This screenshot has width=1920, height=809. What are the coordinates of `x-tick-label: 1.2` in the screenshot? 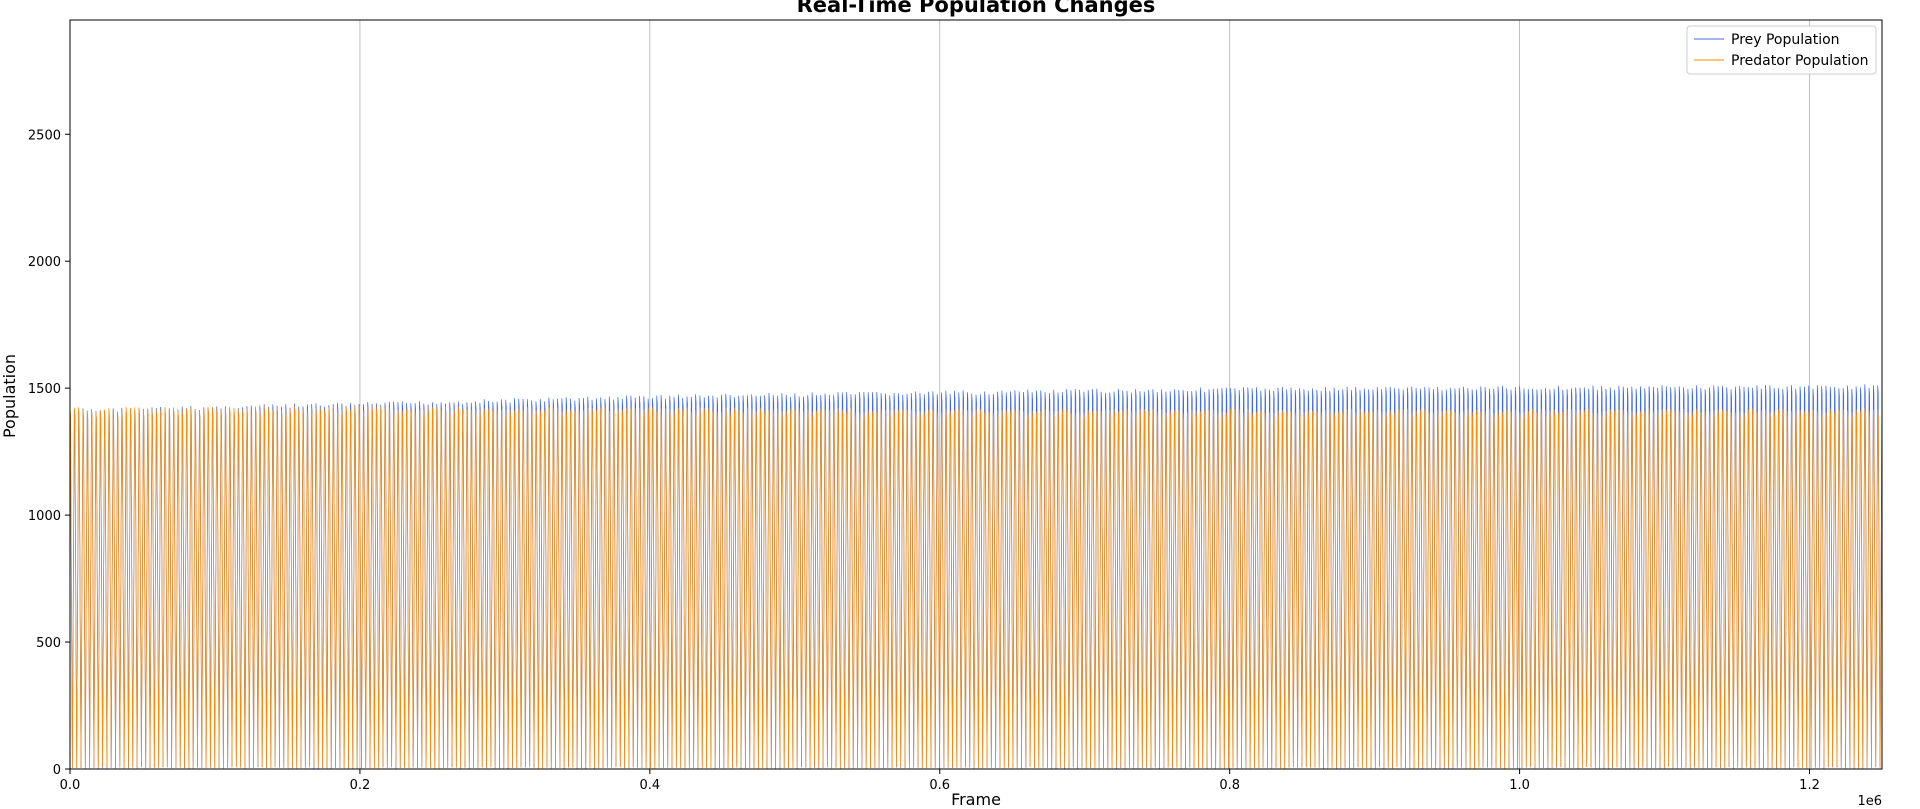 It's located at (1809, 785).